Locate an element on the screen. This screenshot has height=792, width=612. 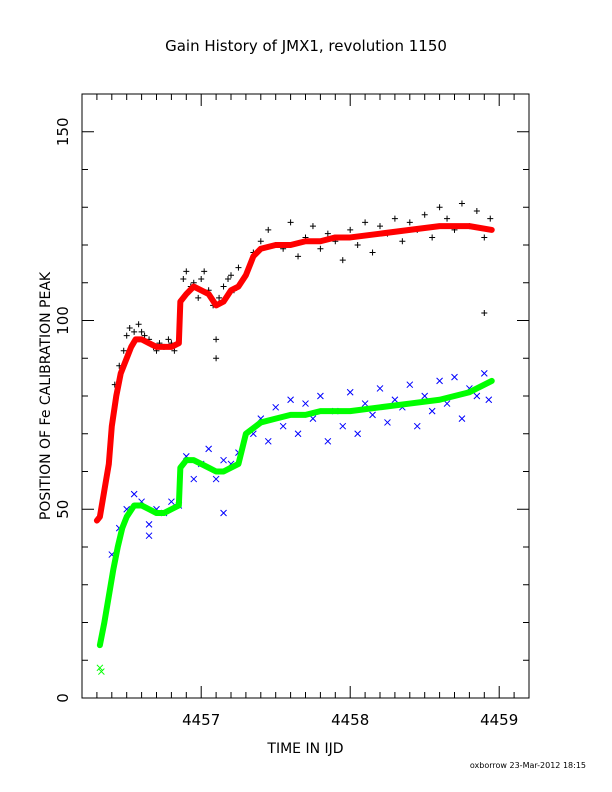
y-tick-label: 150 is located at coordinates (63, 131).